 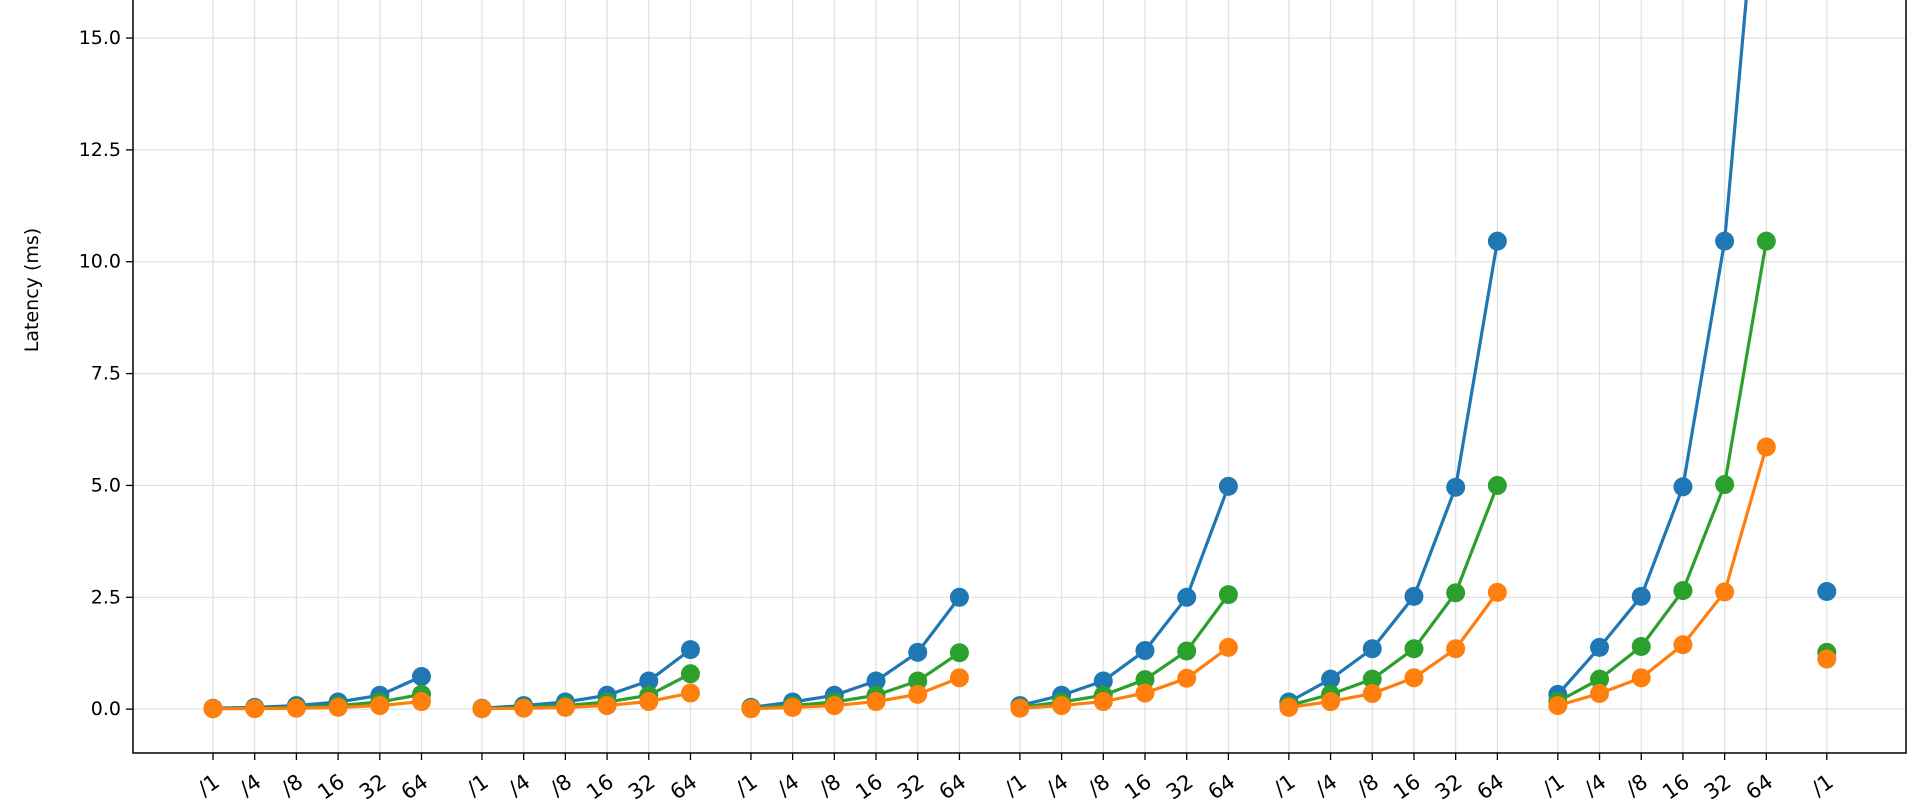 I want to click on y-tick-label: 5.0, so click(x=106, y=485).